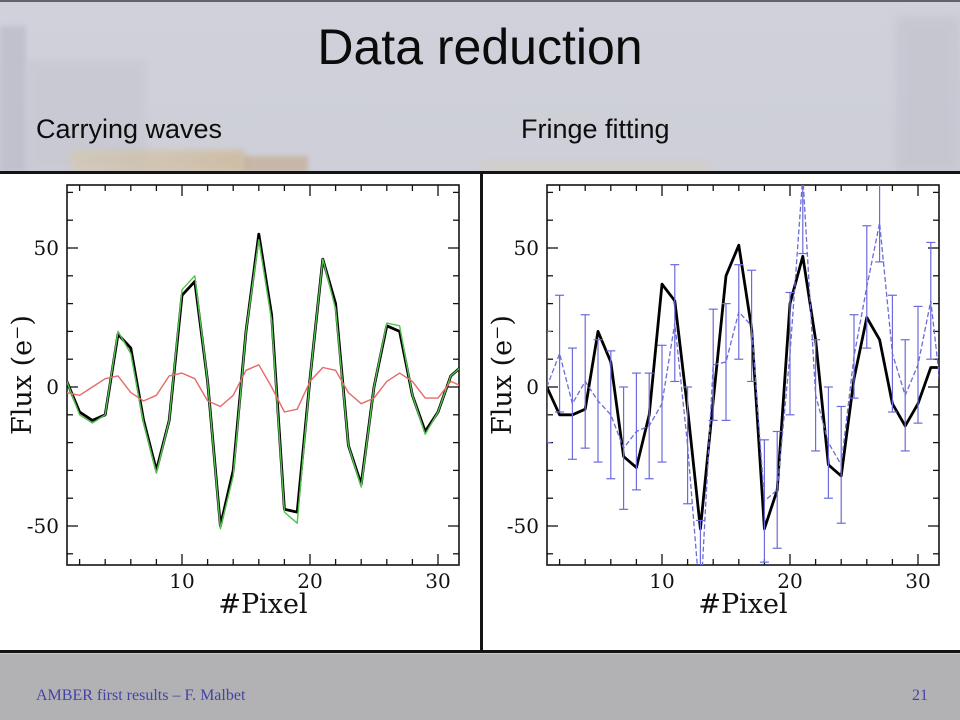  What do you see at coordinates (480, 47) in the screenshot?
I see `slide-title: Data reduction` at bounding box center [480, 47].